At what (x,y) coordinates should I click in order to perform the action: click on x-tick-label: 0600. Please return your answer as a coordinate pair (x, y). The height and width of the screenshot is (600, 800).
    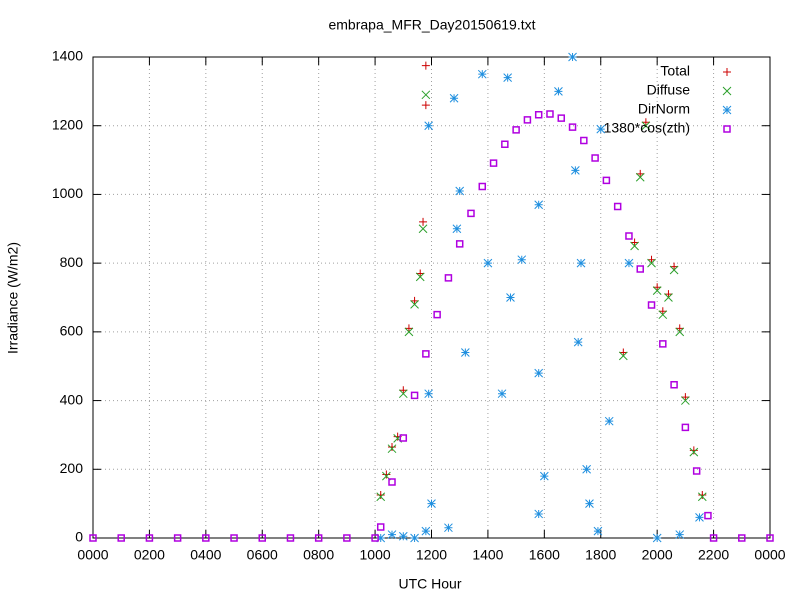
    Looking at the image, I should click on (262, 555).